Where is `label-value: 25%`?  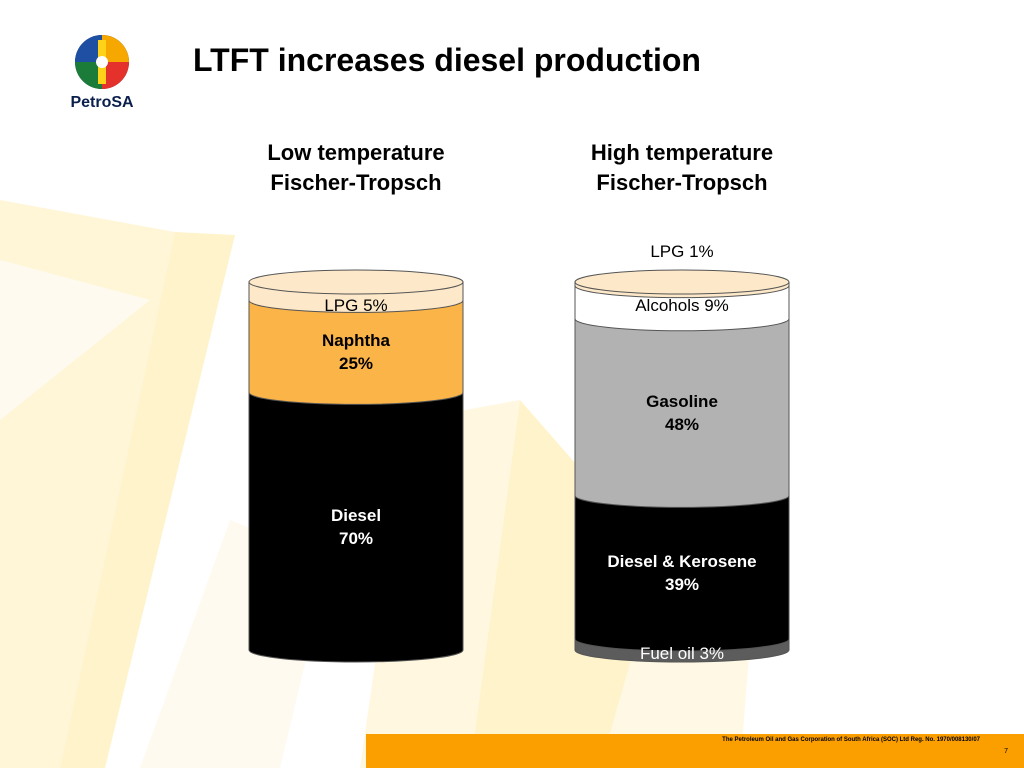
label-value: 25% is located at coordinates (356, 364).